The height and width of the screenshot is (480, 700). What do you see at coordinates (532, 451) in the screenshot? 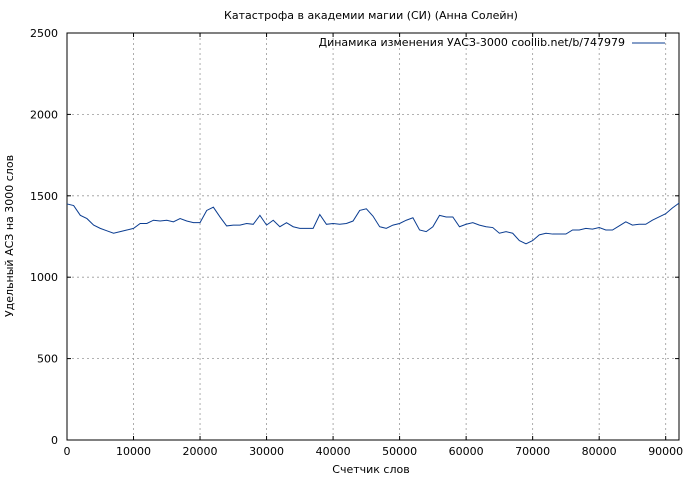
I see `x-tick-label: 70000` at bounding box center [532, 451].